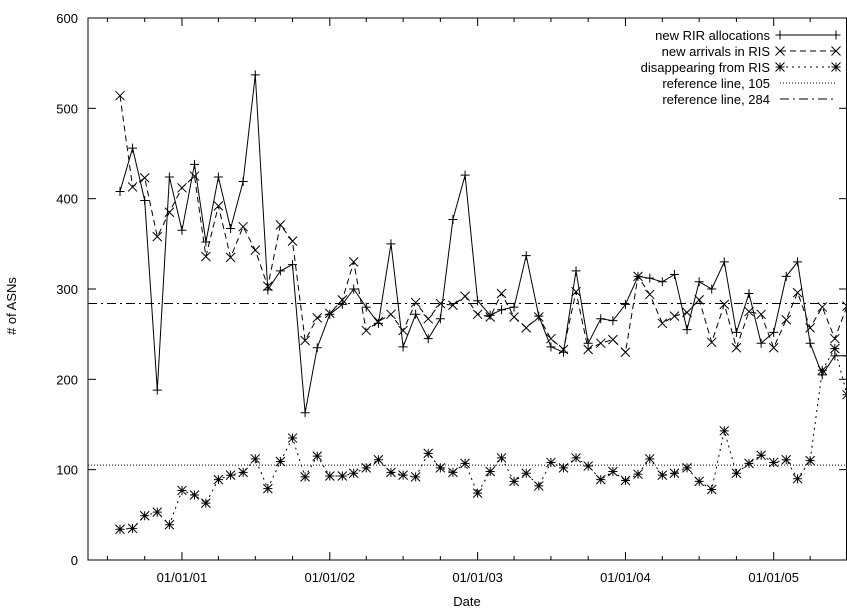 The height and width of the screenshot is (613, 847). I want to click on y-axis-title: # of ASNs, so click(11, 306).